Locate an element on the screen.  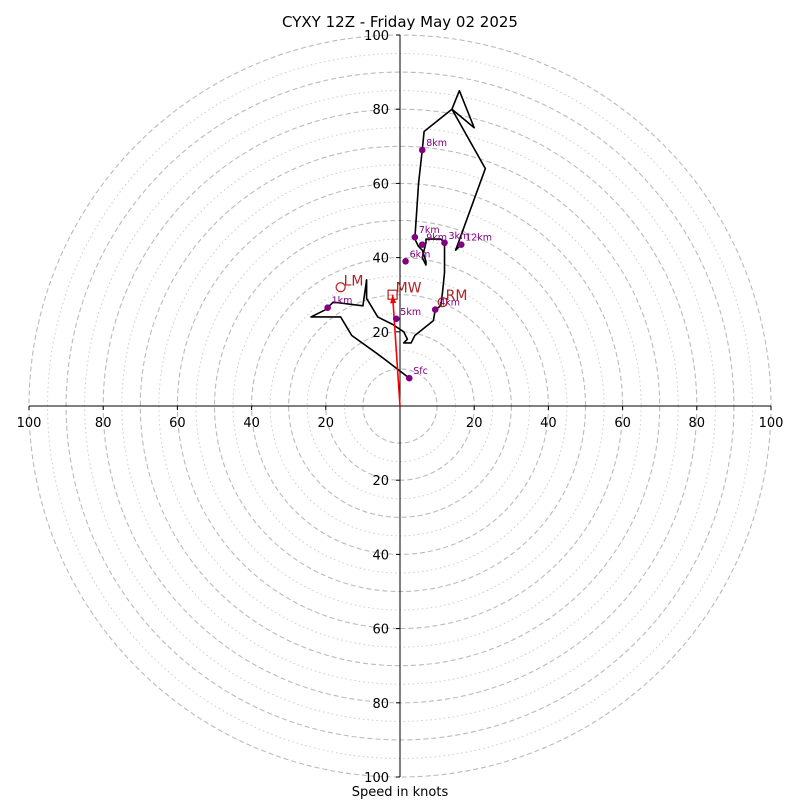
height-marker-3km is located at coordinates (444, 243).